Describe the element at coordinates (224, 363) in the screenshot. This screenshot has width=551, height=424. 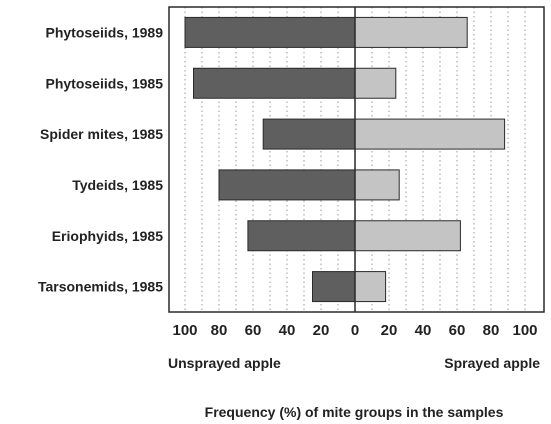
I see `unsprayed-apple-label: Unsprayed apple` at that location.